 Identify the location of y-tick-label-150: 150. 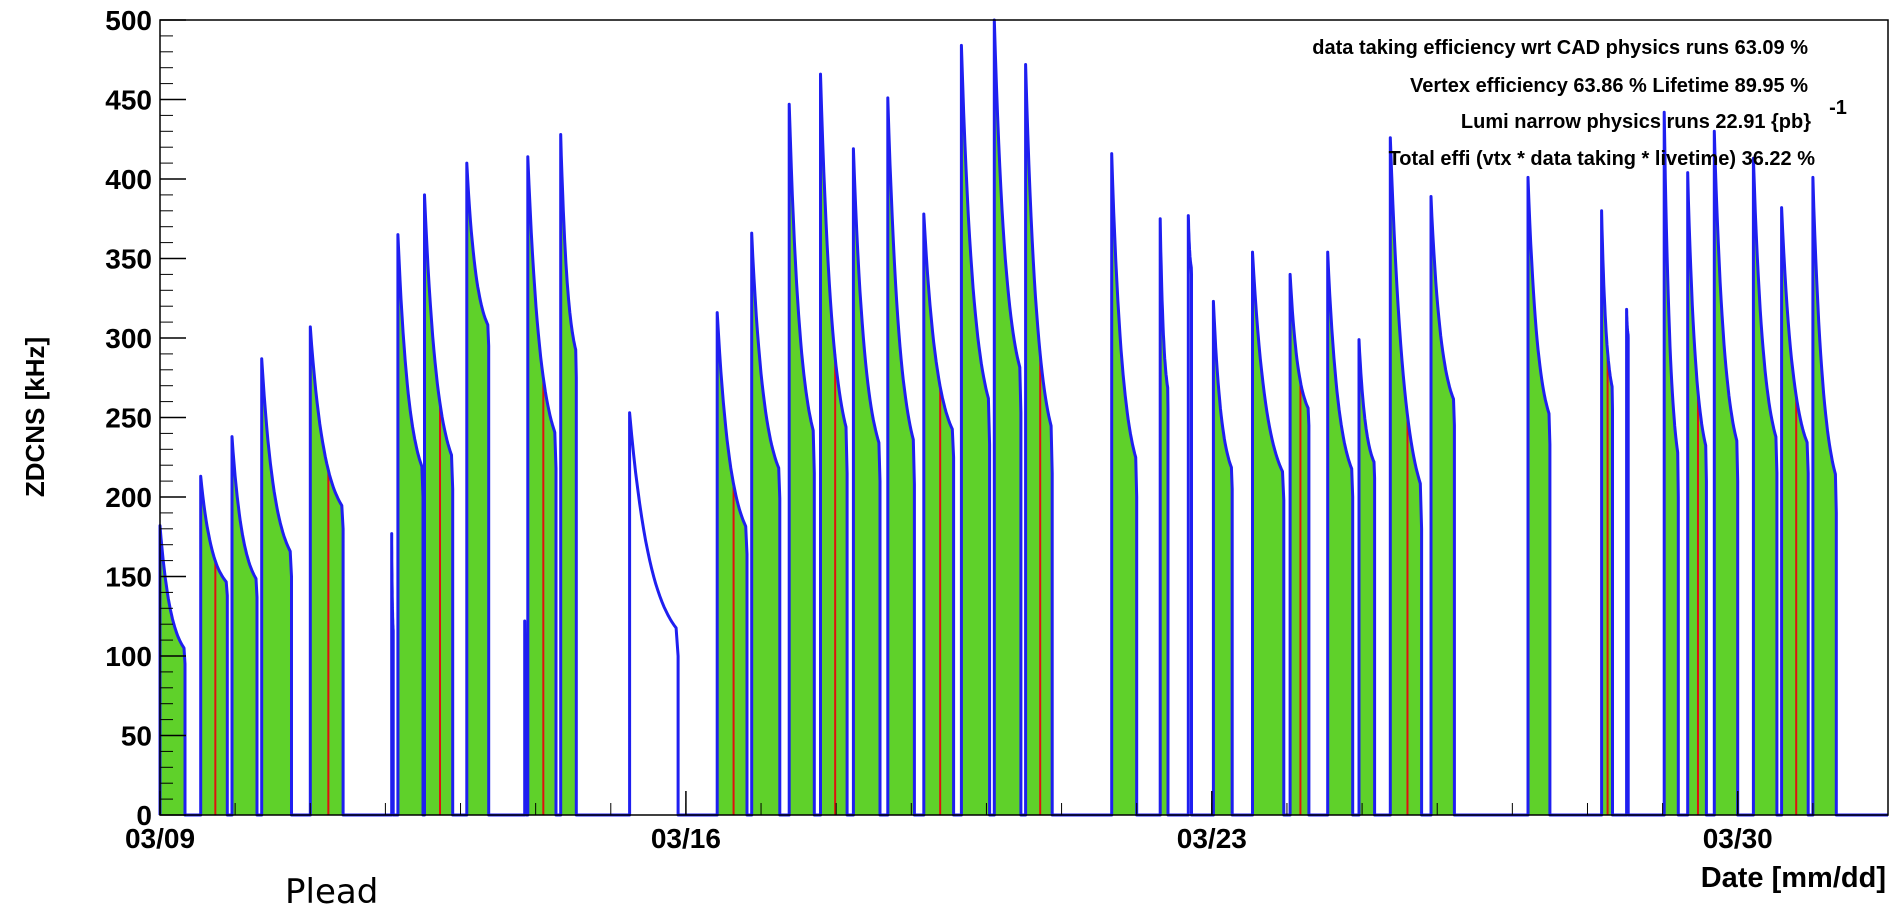
(128, 577).